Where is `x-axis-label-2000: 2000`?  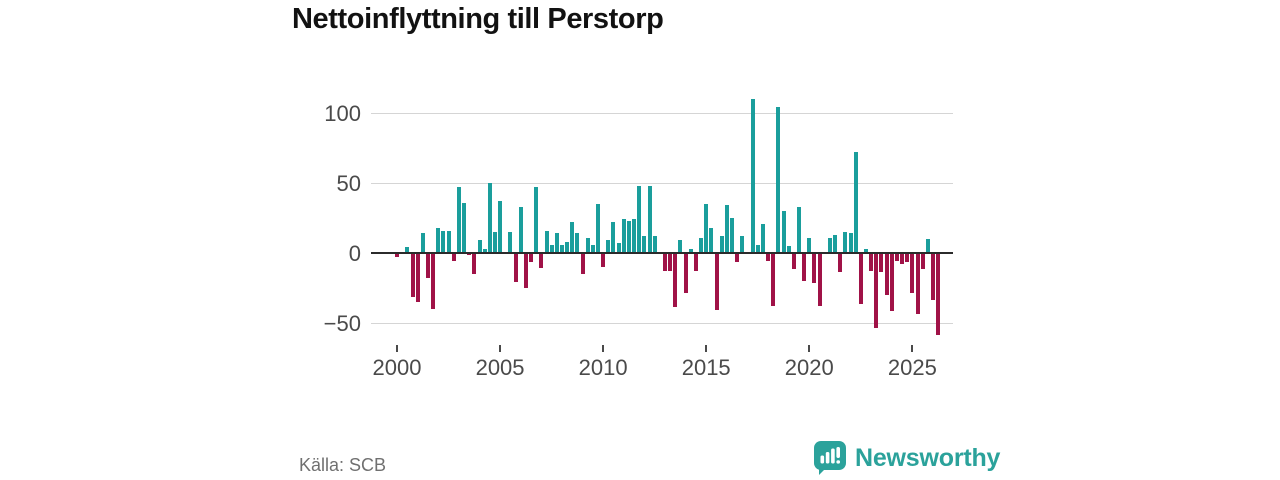
x-axis-label-2000: 2000 is located at coordinates (397, 367).